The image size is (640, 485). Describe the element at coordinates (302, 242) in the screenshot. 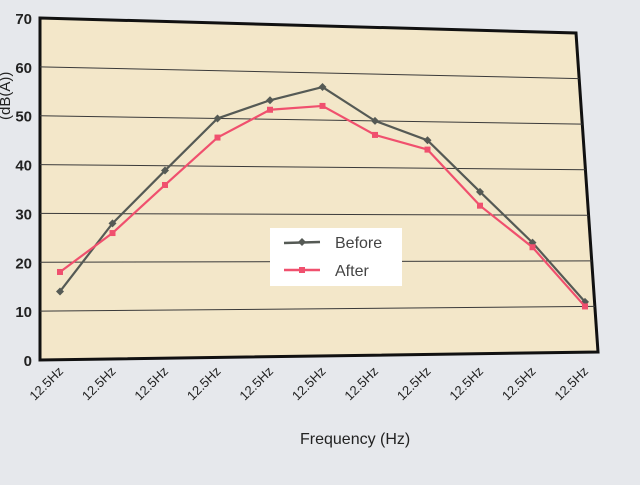

I see `legend-marker-before` at that location.